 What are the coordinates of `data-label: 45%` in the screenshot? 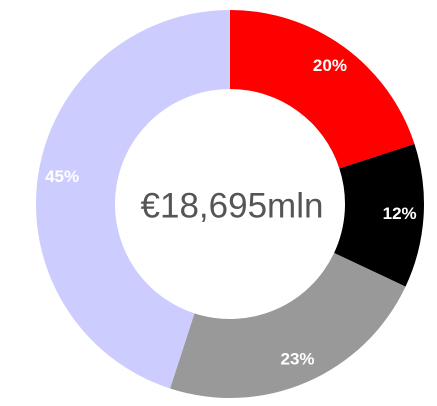 It's located at (62, 176).